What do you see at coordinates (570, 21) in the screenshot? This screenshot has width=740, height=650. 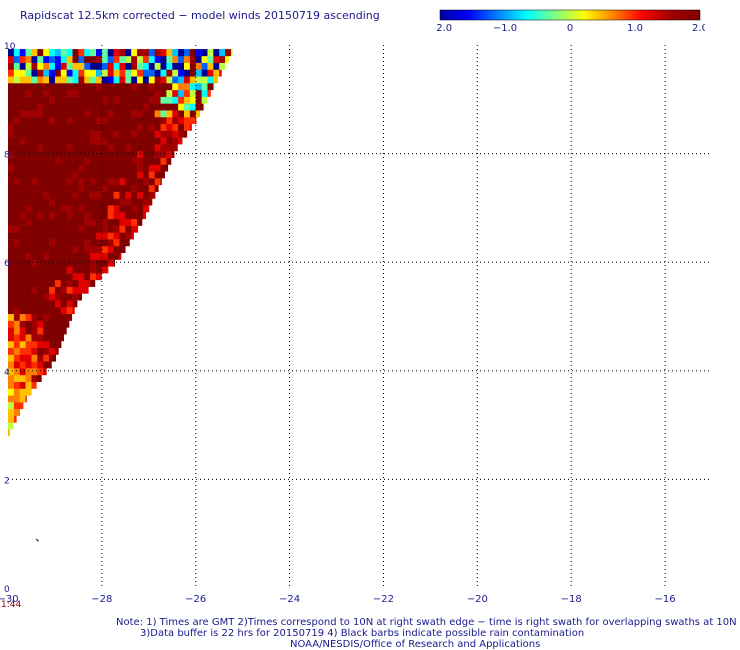 I see `colorbar: −2.0 −1.0 0 1.0 2.0` at bounding box center [570, 21].